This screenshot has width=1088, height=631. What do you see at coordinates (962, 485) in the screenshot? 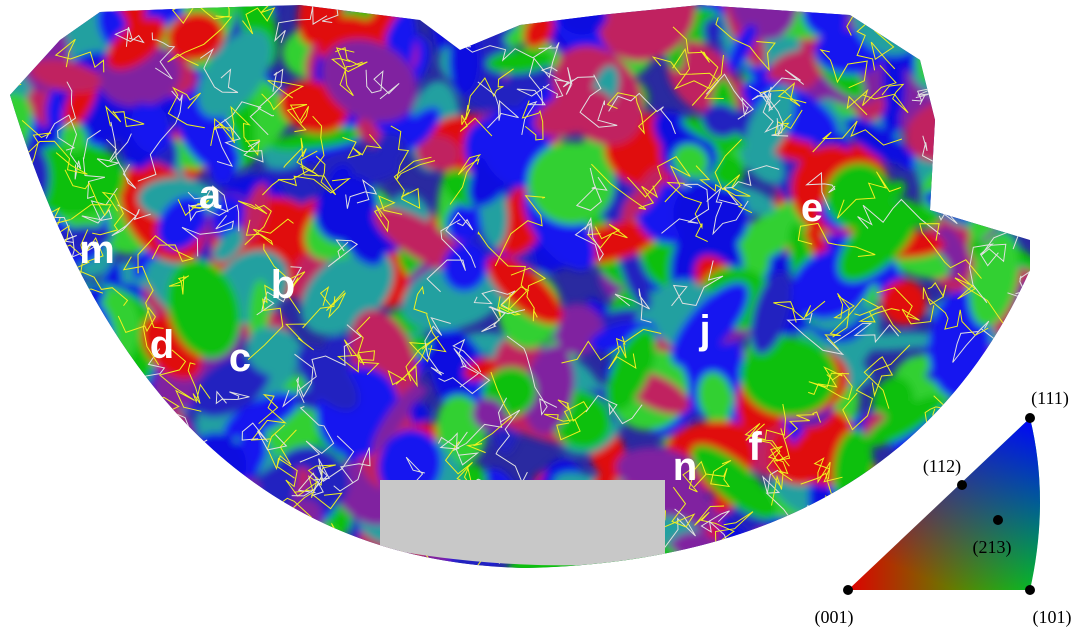
I see `legend-point` at bounding box center [962, 485].